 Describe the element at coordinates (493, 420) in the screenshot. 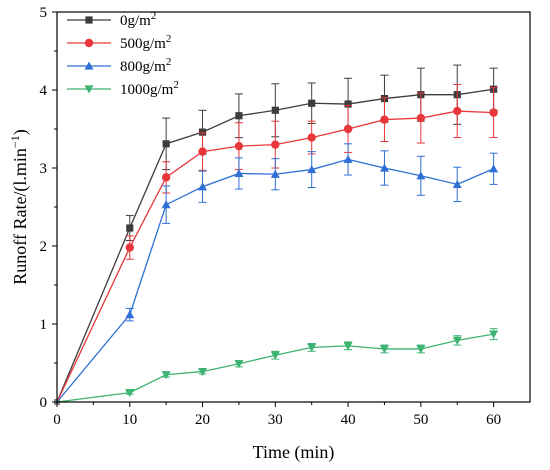

I see `x-tick-label: 60` at that location.